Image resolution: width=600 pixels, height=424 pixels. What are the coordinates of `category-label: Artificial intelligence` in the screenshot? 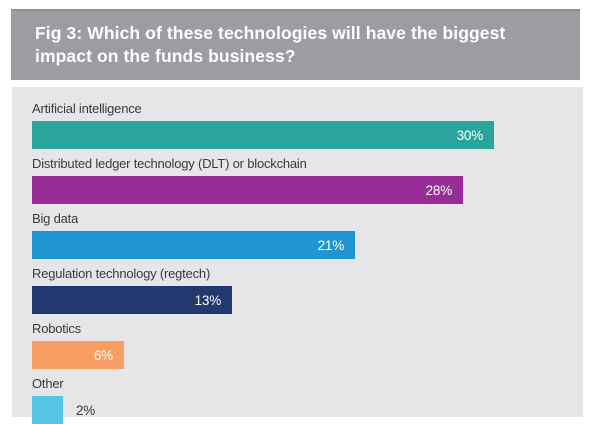 It's located at (87, 108).